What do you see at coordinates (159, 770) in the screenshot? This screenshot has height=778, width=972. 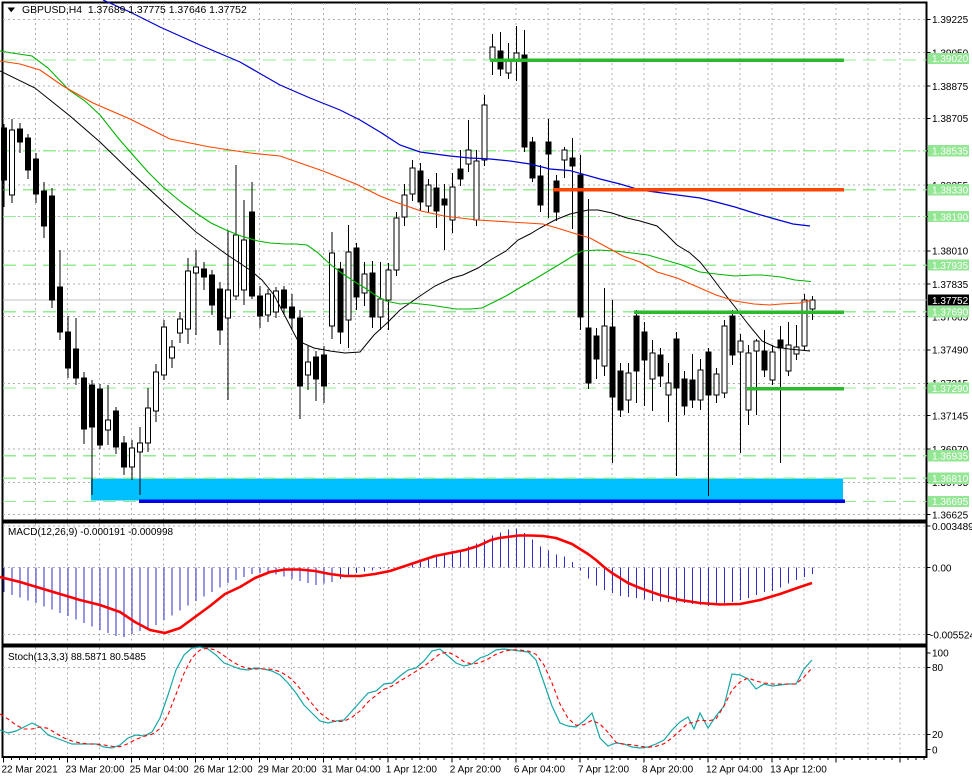 I see `svg-text: 25 Mar 04:00` at bounding box center [159, 770].